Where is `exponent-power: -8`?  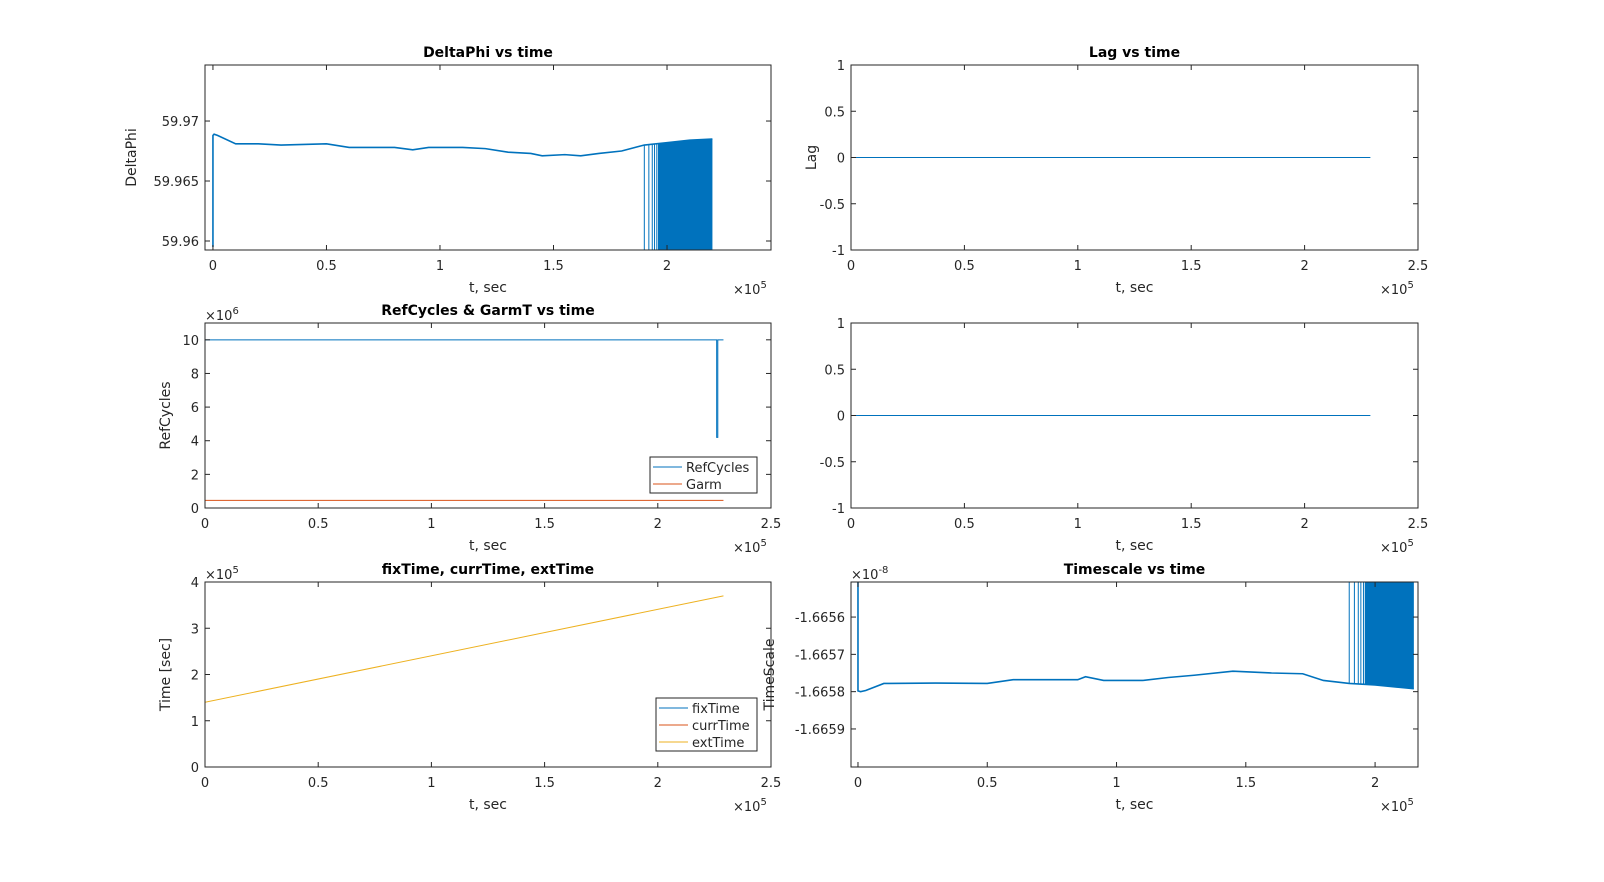
exponent-power: -8 is located at coordinates (883, 570).